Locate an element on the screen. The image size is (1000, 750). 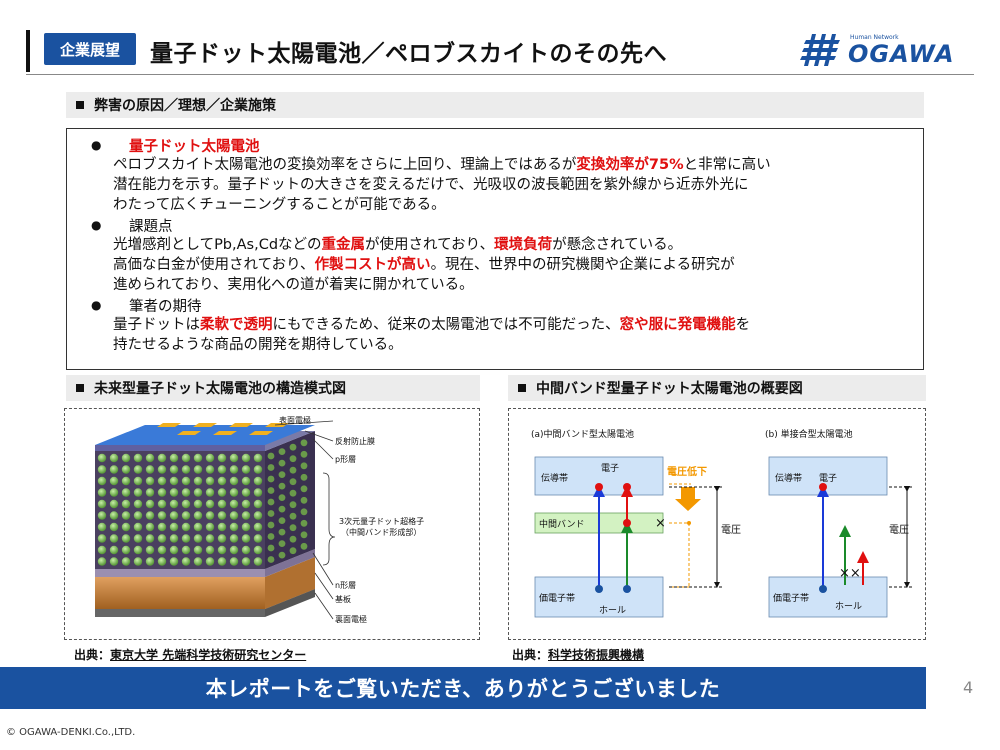
section-title: 弊害の原因／理想／企業施策 is located at coordinates (185, 106).